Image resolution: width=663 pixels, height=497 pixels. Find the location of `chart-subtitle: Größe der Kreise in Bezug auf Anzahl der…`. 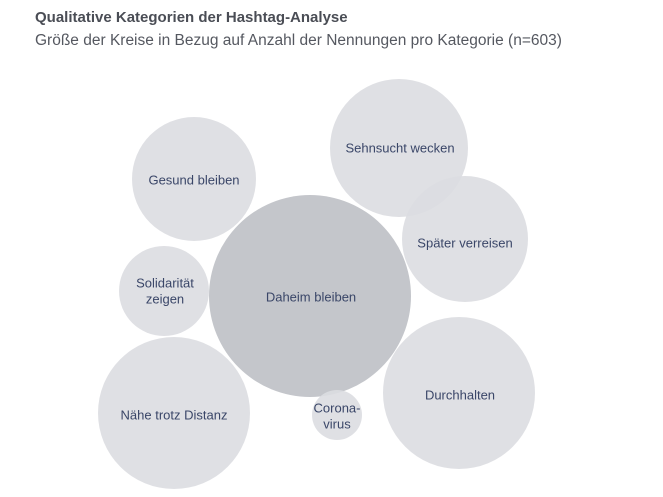

chart-subtitle: Größe der Kreise in Bezug auf Anzahl der… is located at coordinates (298, 40).